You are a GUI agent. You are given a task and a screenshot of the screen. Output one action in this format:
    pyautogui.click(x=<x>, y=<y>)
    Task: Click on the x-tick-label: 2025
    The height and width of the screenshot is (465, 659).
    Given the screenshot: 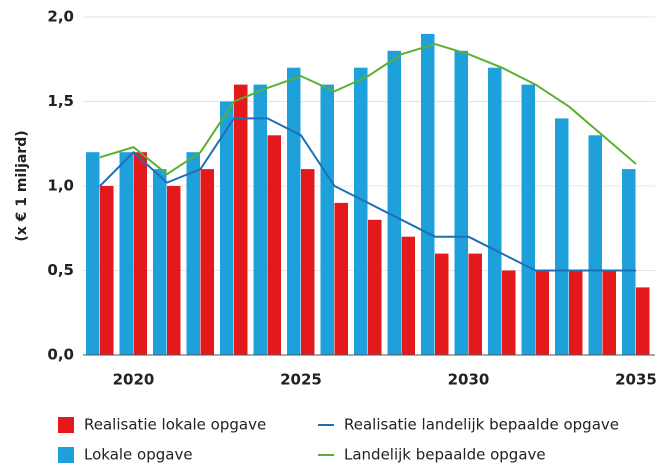 What is the action you would take?
    pyautogui.click(x=301, y=380)
    